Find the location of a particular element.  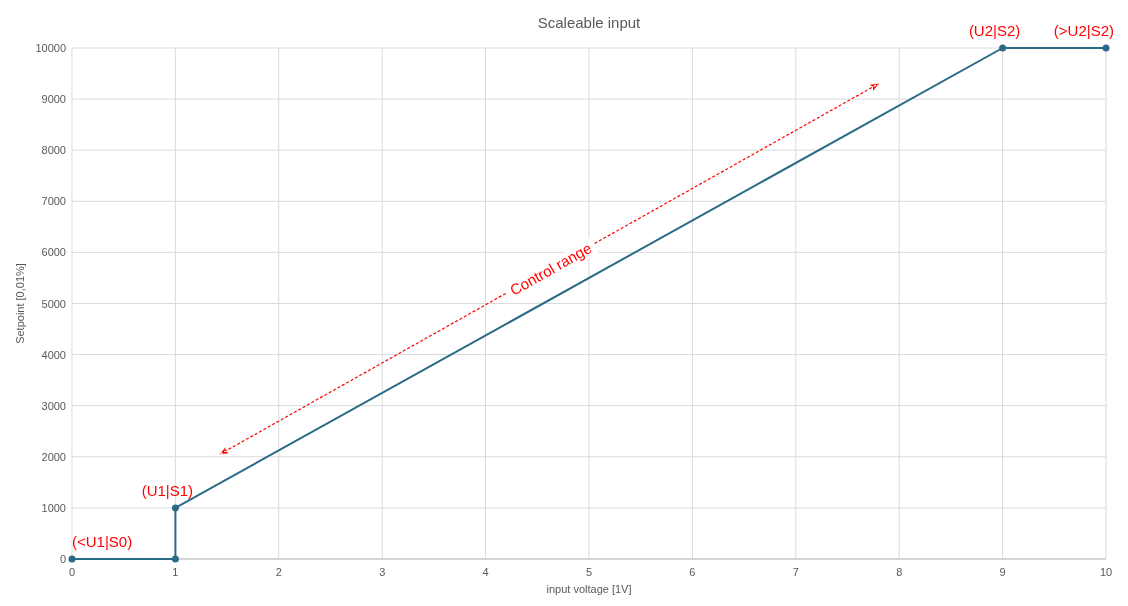

annotation: (>U2|S2) is located at coordinates (1083, 30).